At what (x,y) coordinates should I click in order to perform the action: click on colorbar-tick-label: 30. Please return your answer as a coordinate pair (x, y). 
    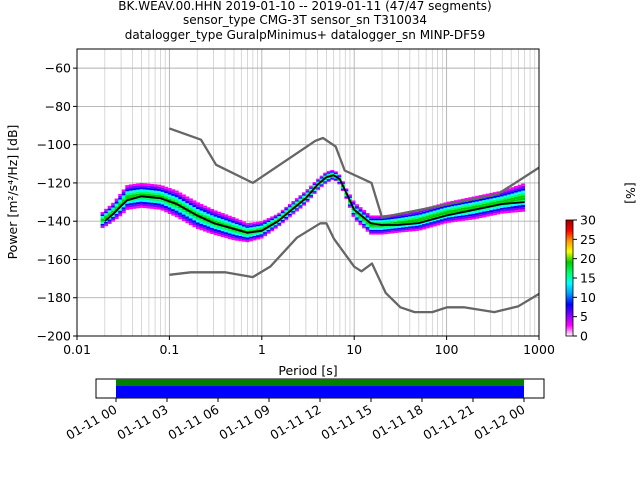
    Looking at the image, I should click on (588, 220).